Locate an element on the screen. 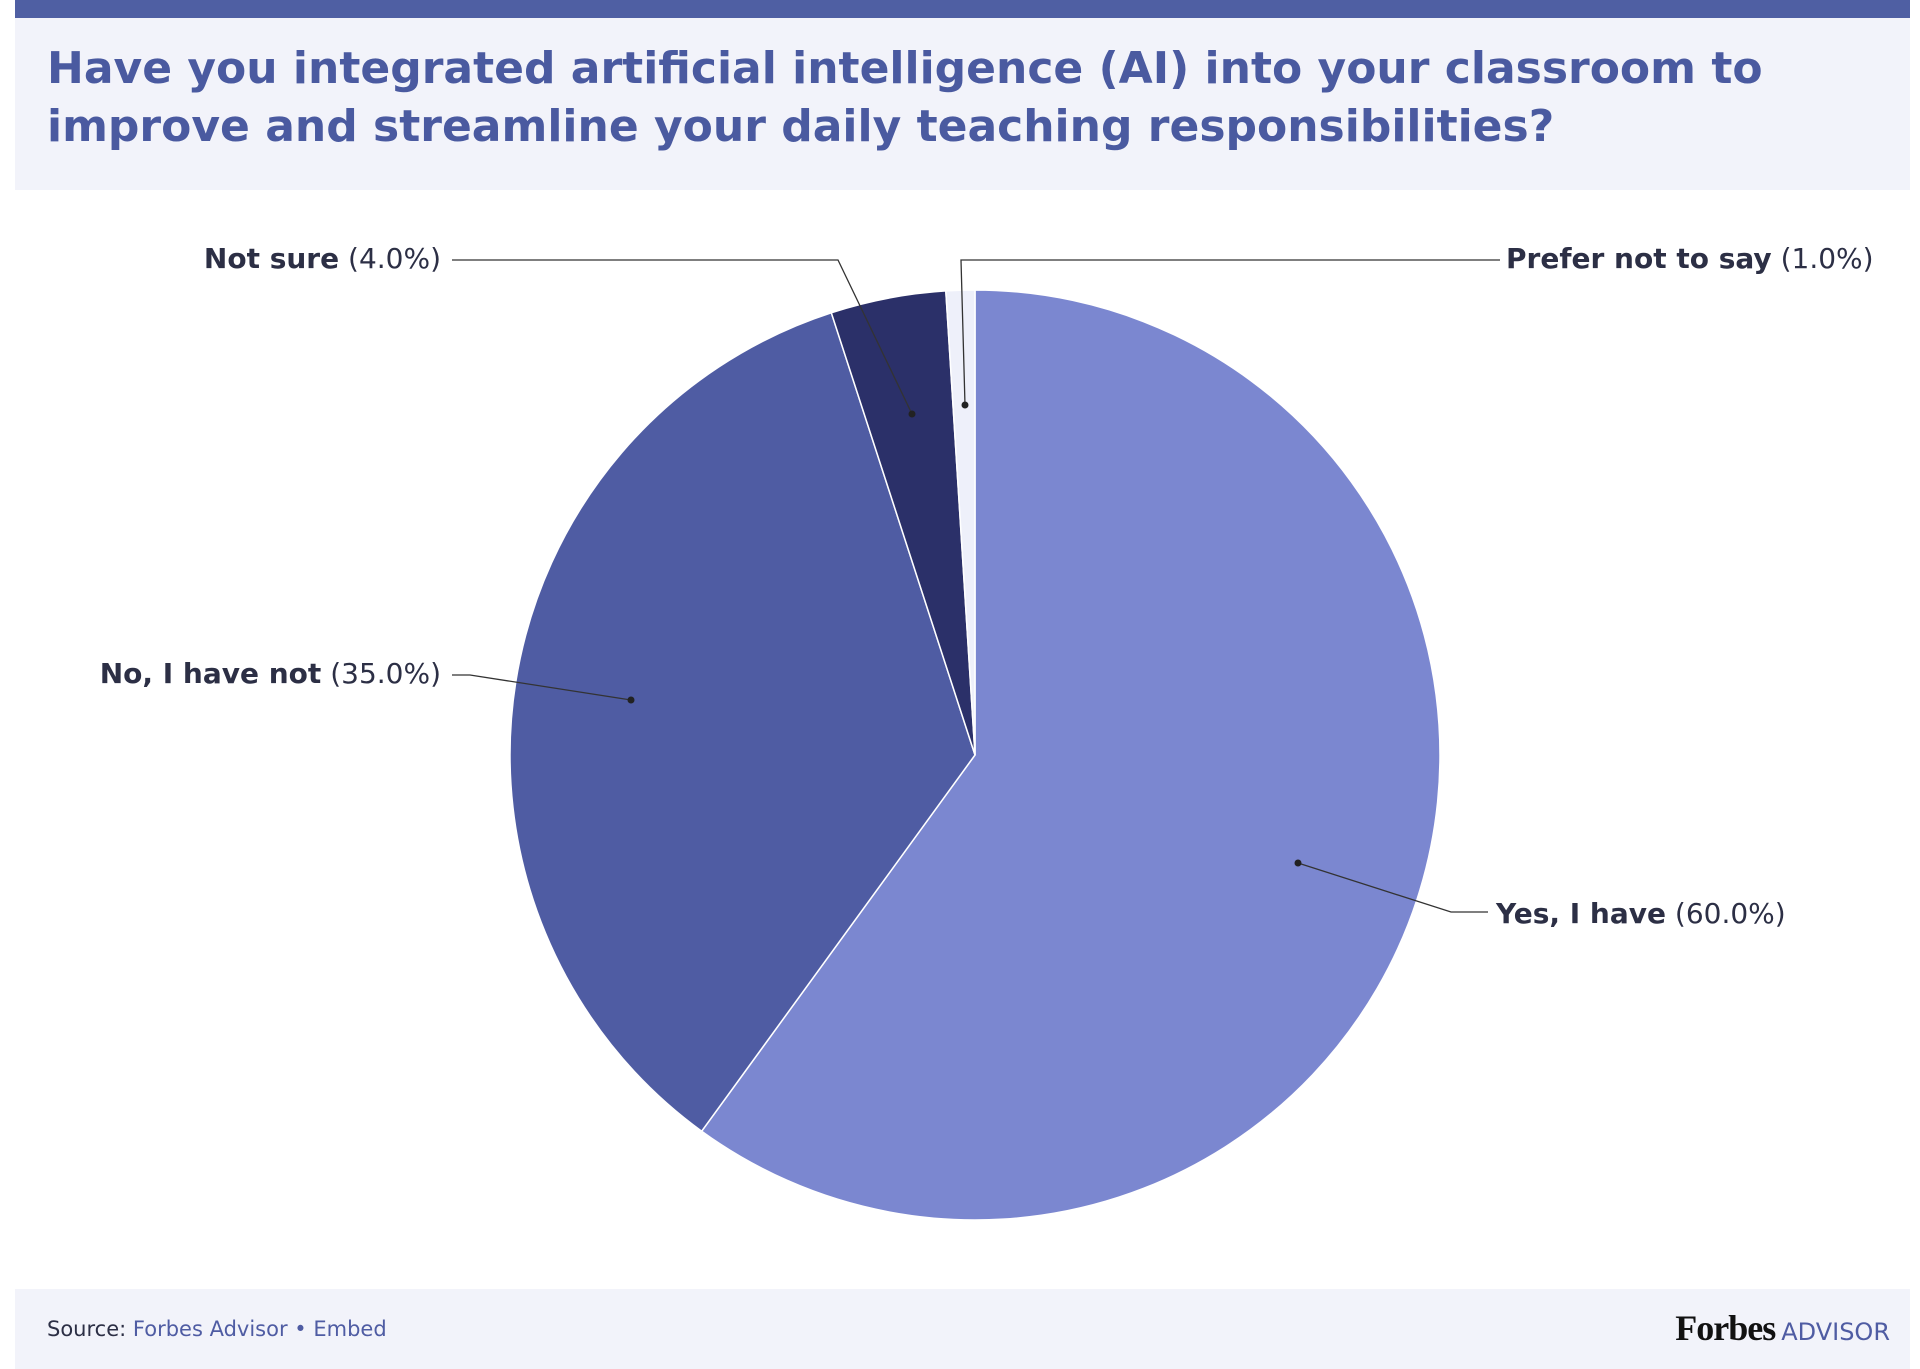 This screenshot has height=1369, width=1920. data-label: Yes, I have (60.0%) is located at coordinates (1640, 913).